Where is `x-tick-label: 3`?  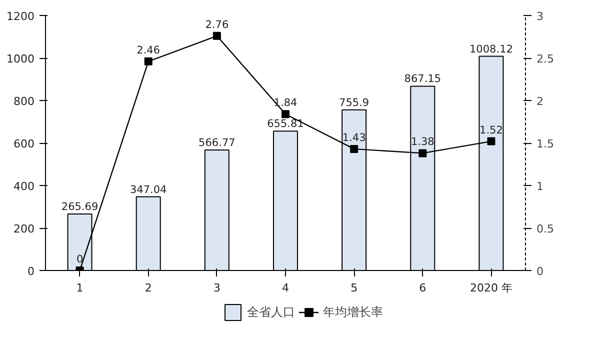
x-tick-label: 3 is located at coordinates (216, 288).